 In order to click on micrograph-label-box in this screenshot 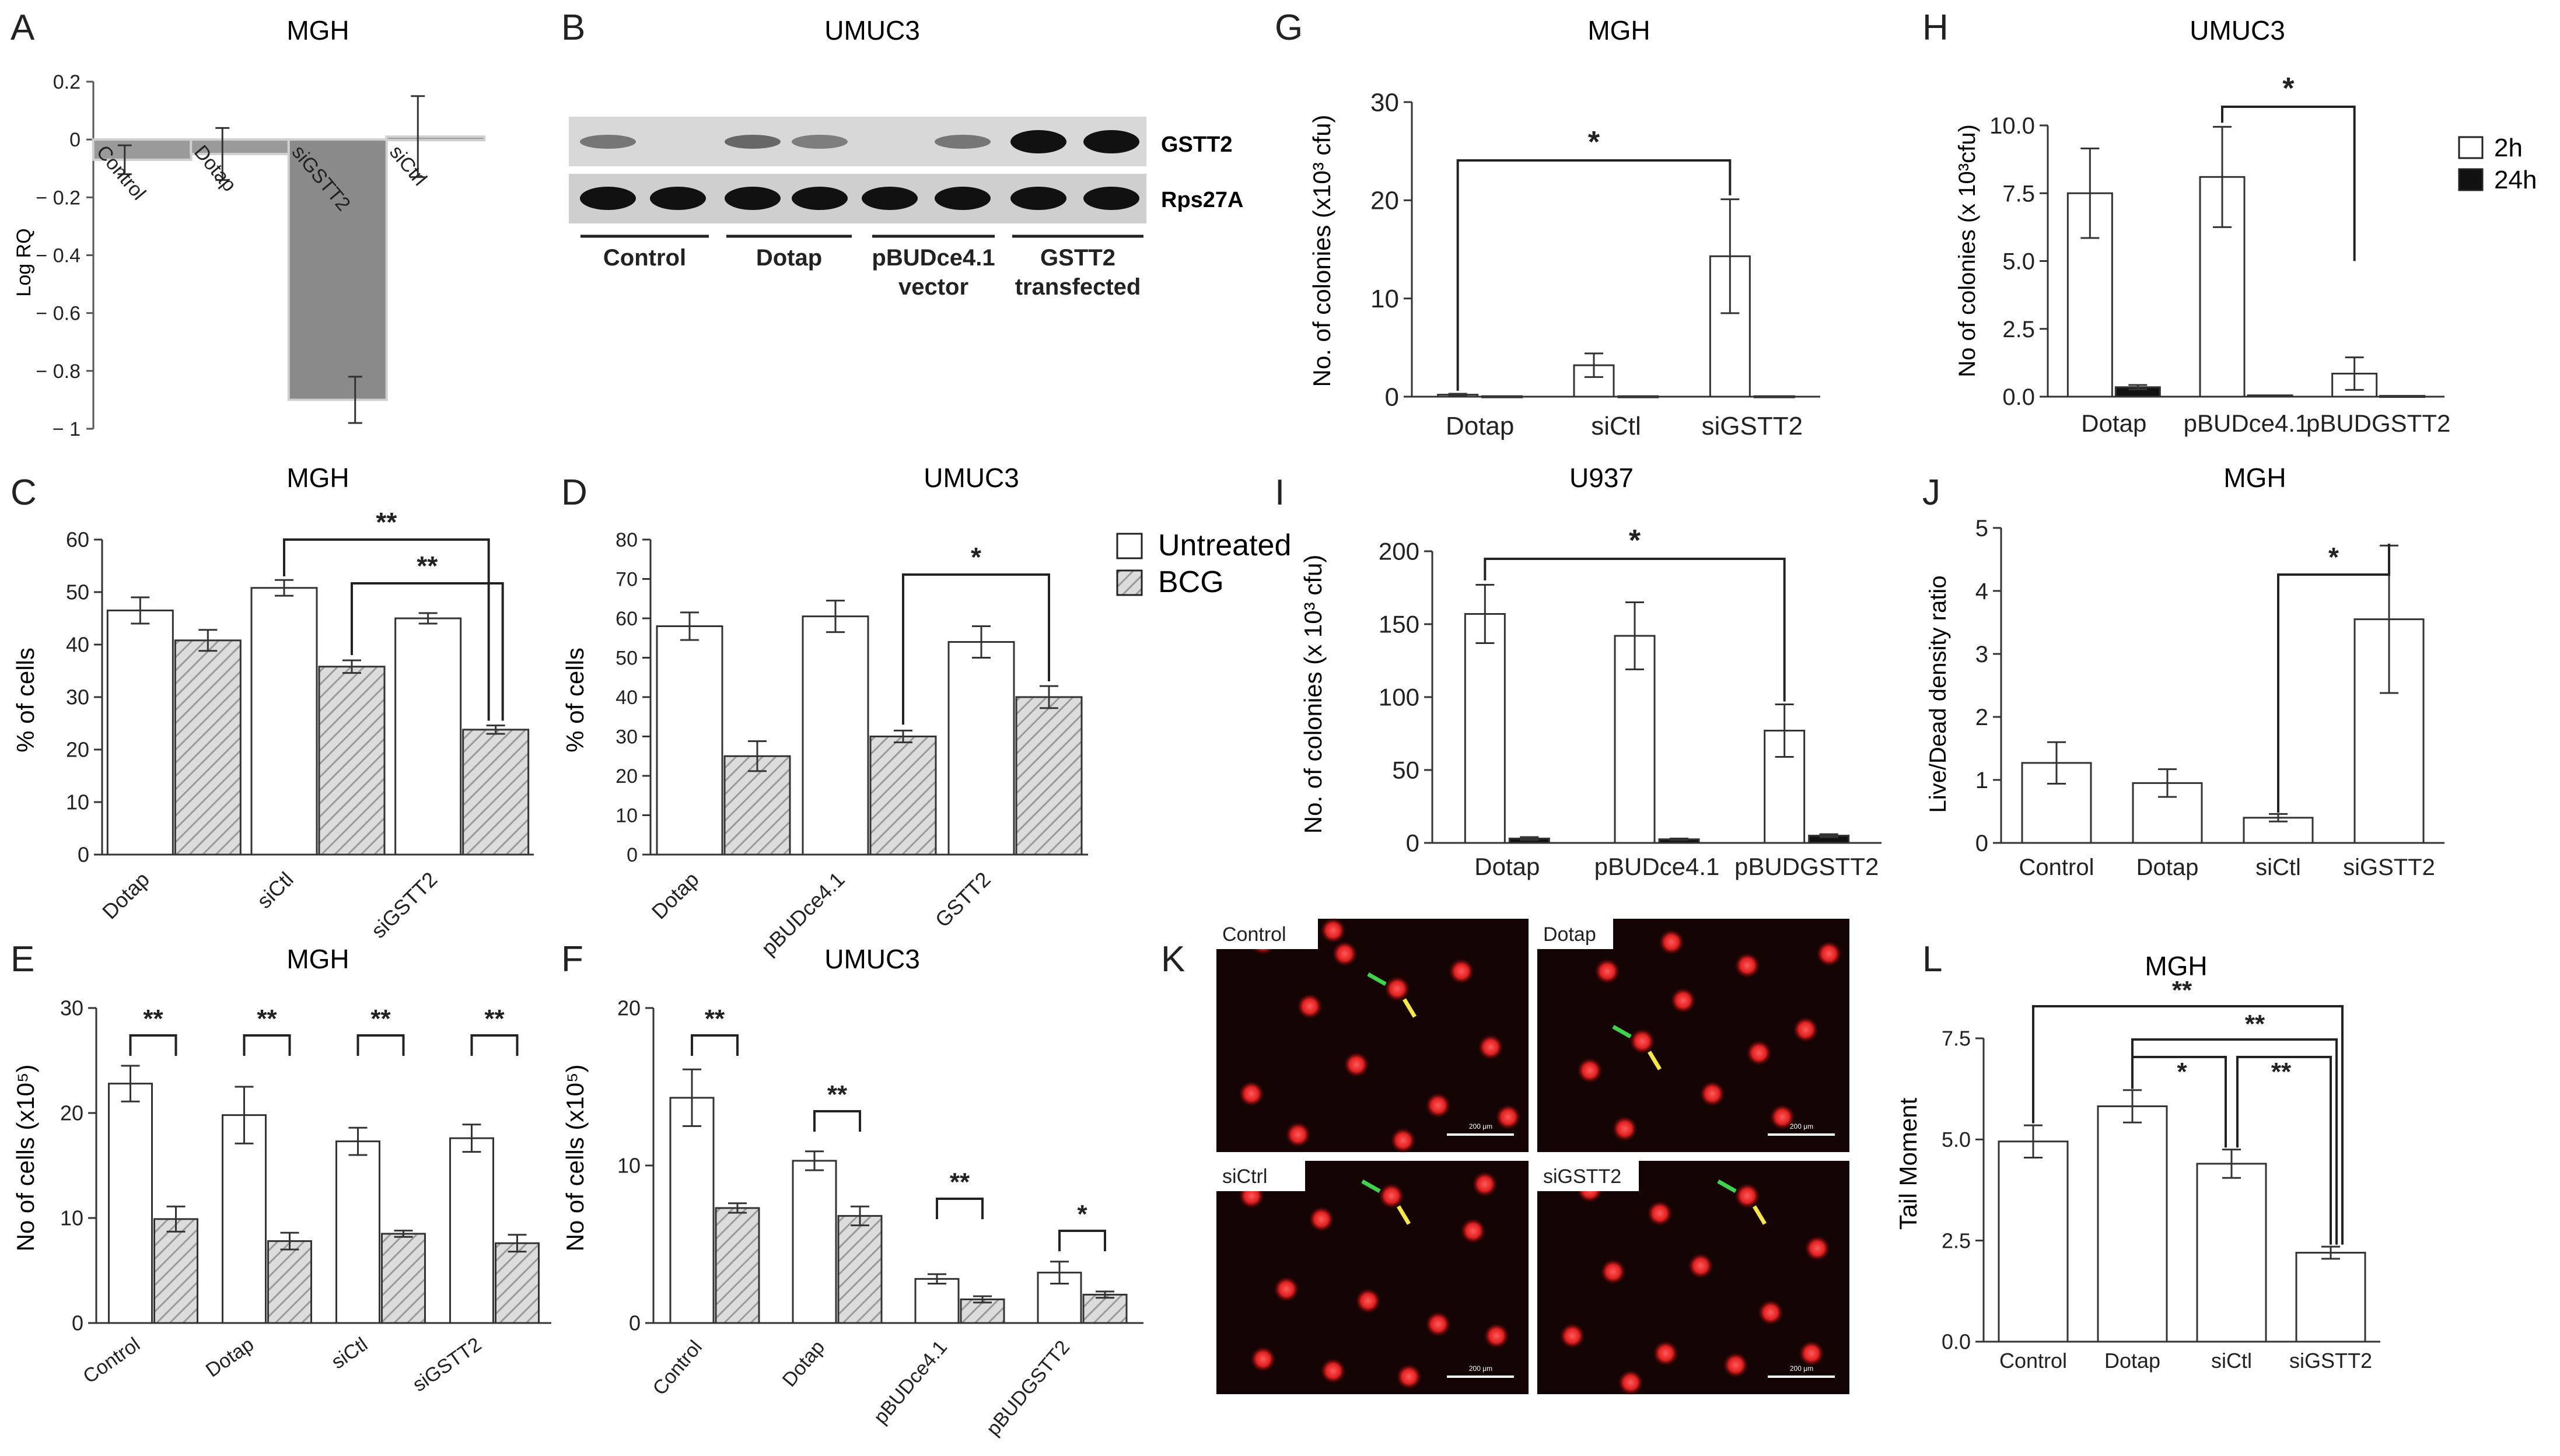, I will do `click(1260, 1176)`.